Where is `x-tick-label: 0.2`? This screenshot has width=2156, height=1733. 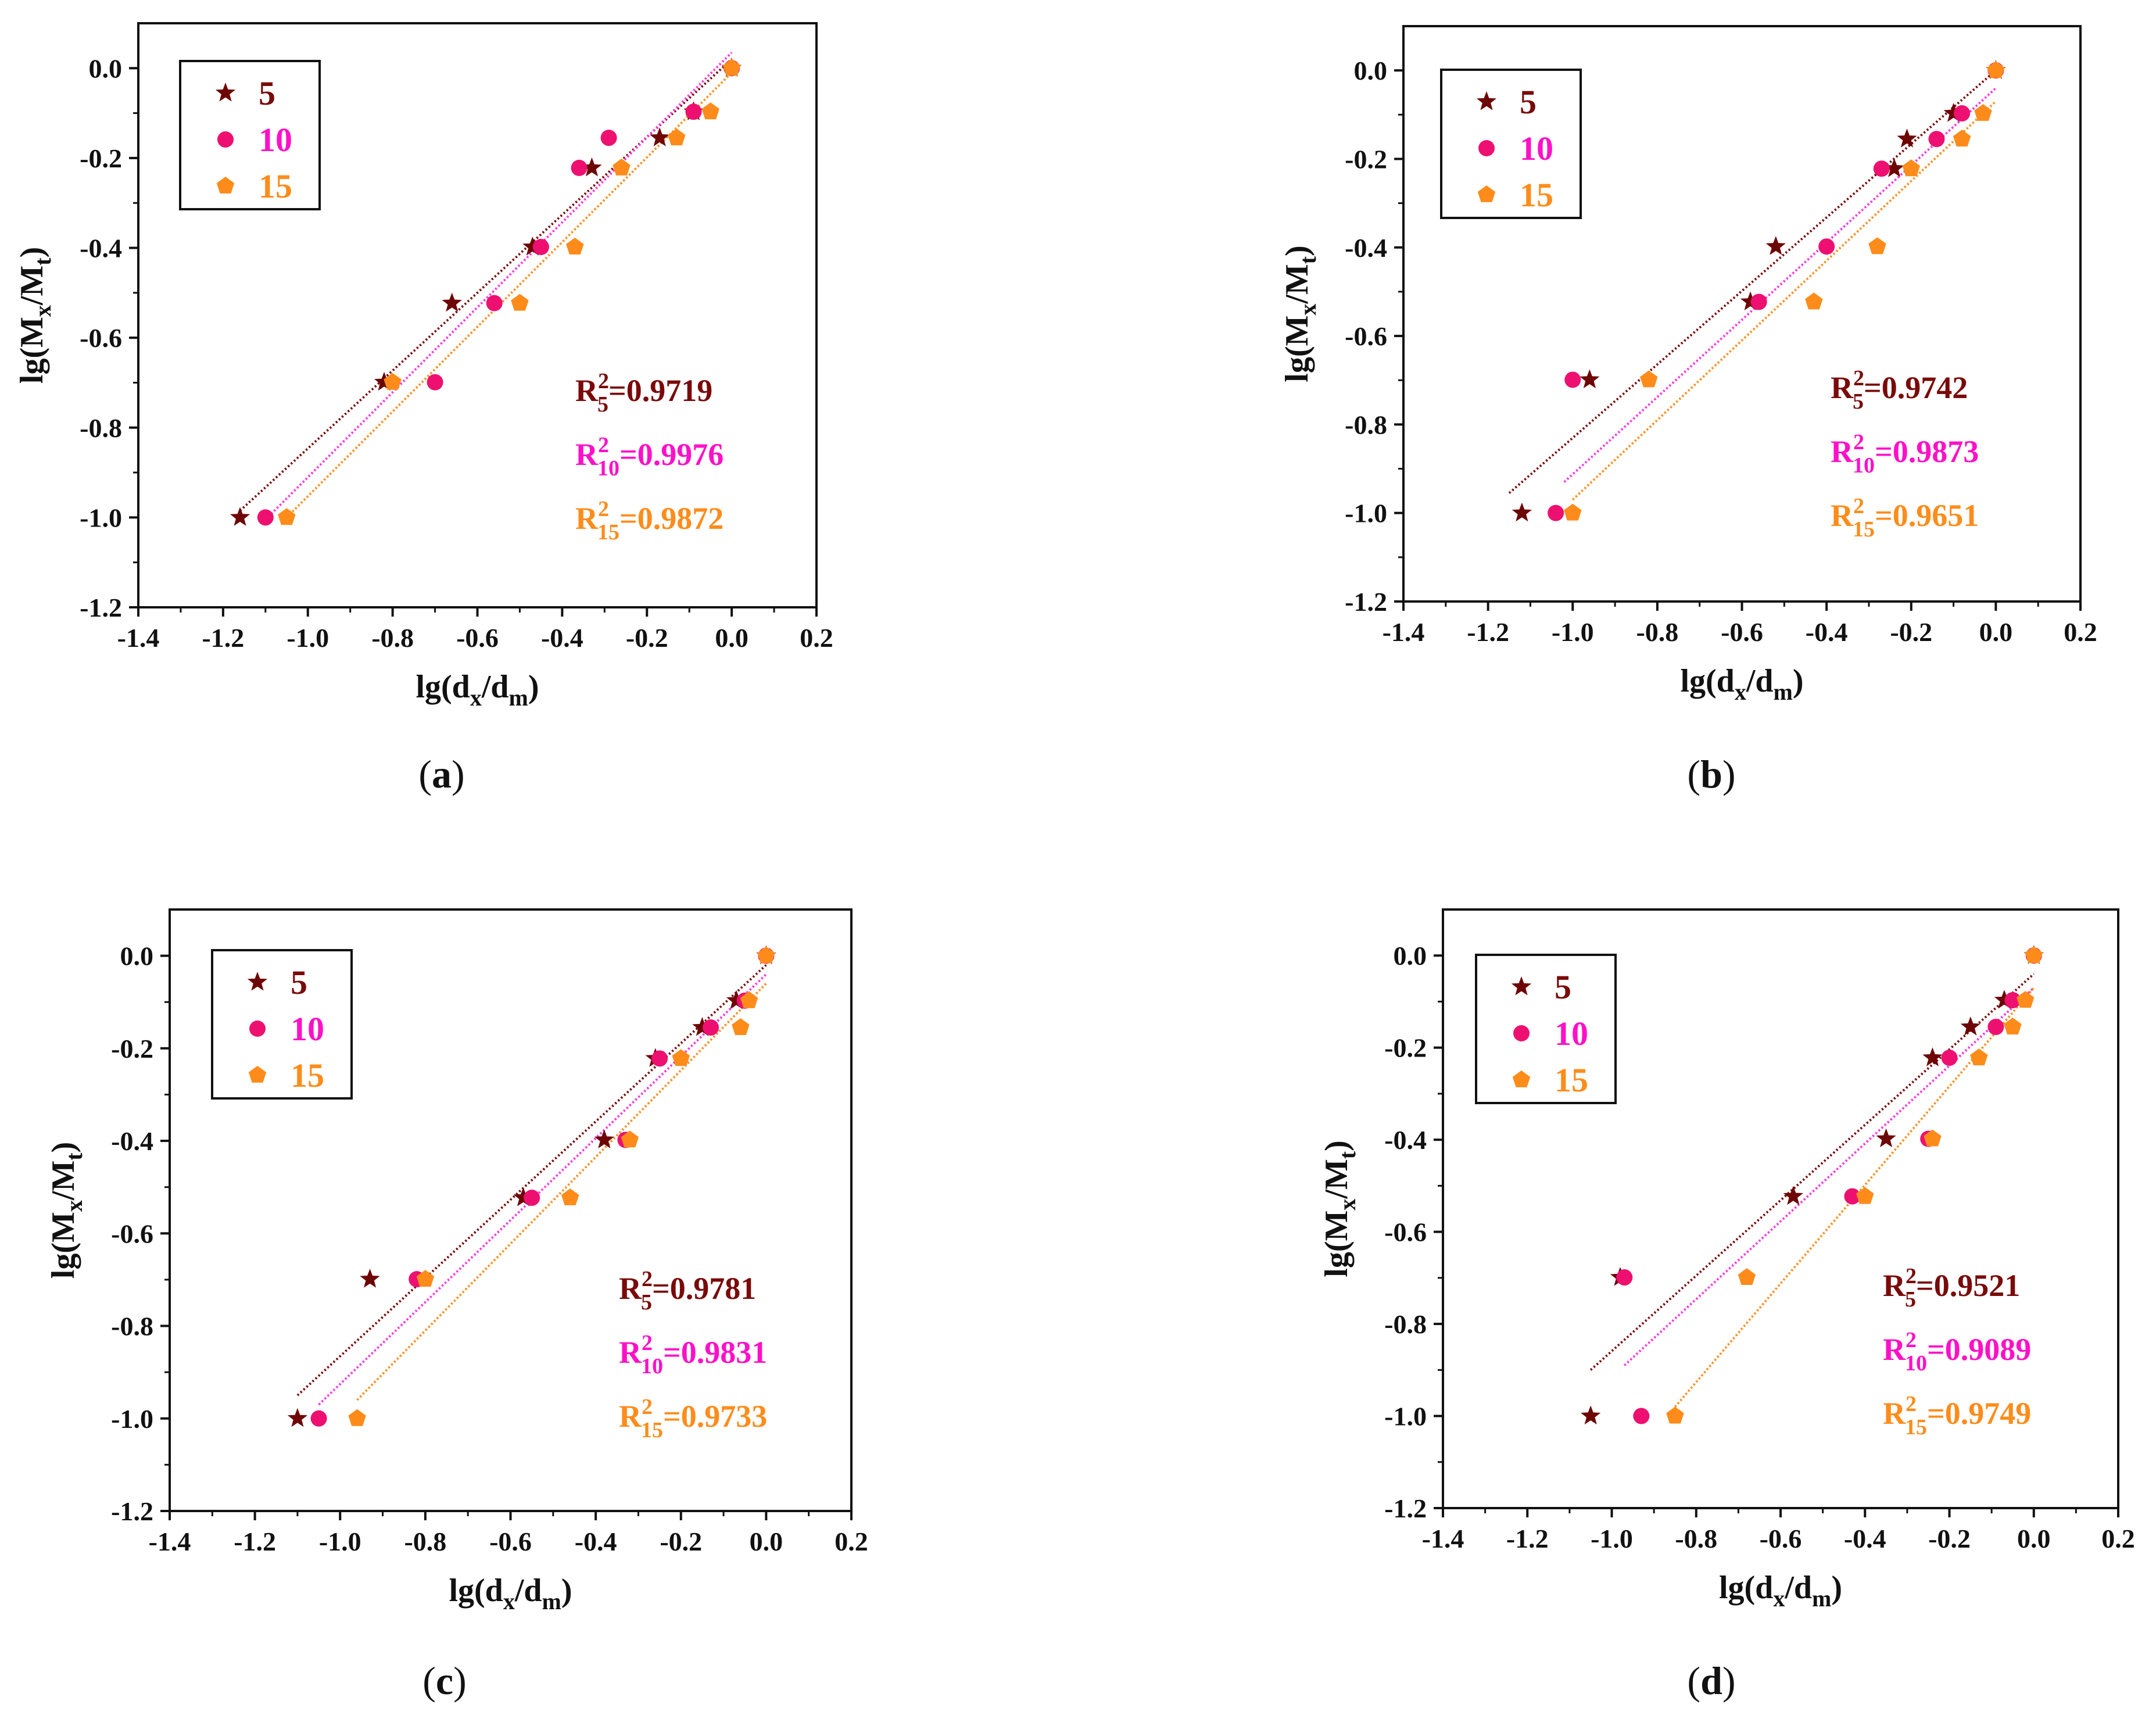 x-tick-label: 0.2 is located at coordinates (851, 1542).